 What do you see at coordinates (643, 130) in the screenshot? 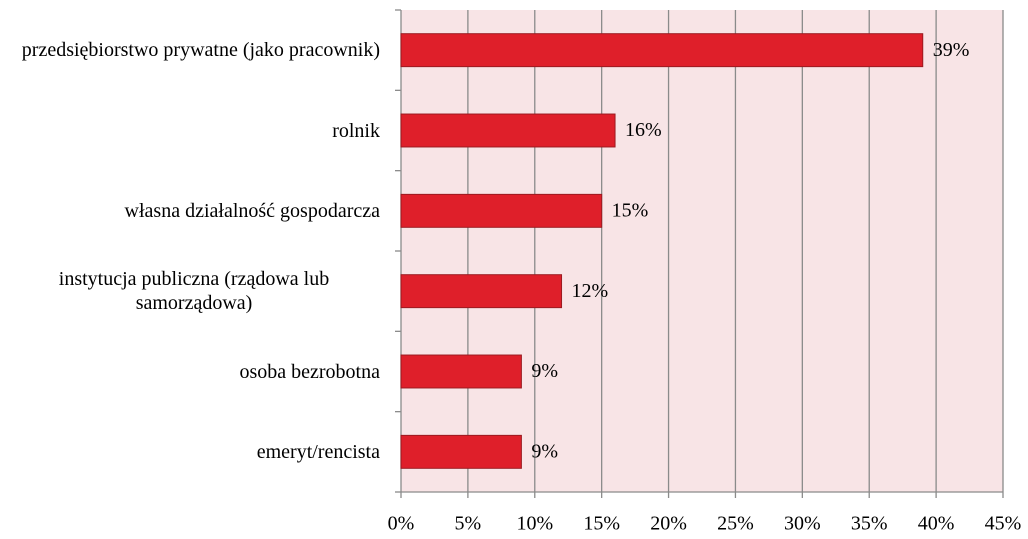
I see `data-label: 16%` at bounding box center [643, 130].